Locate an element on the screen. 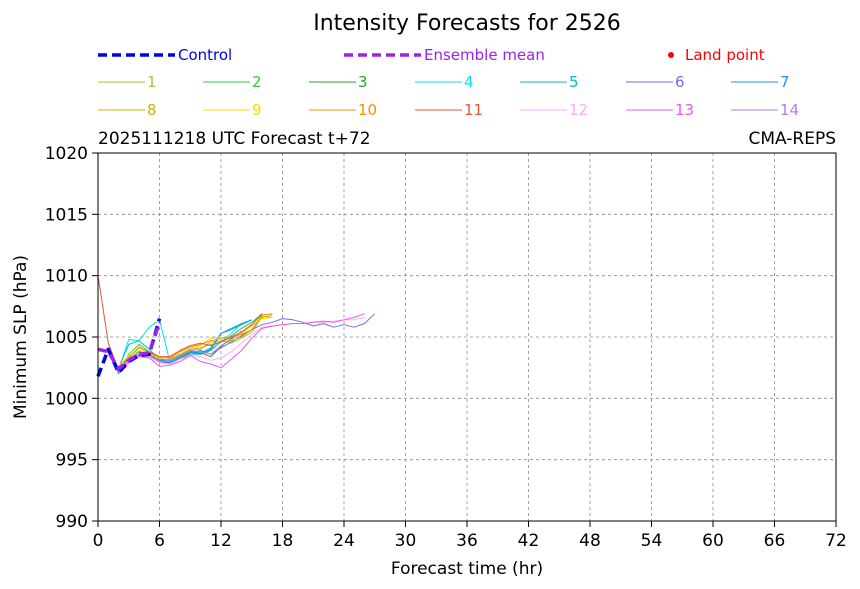 This screenshot has height=589, width=860. legend-label-land-point: Land point is located at coordinates (725, 55).